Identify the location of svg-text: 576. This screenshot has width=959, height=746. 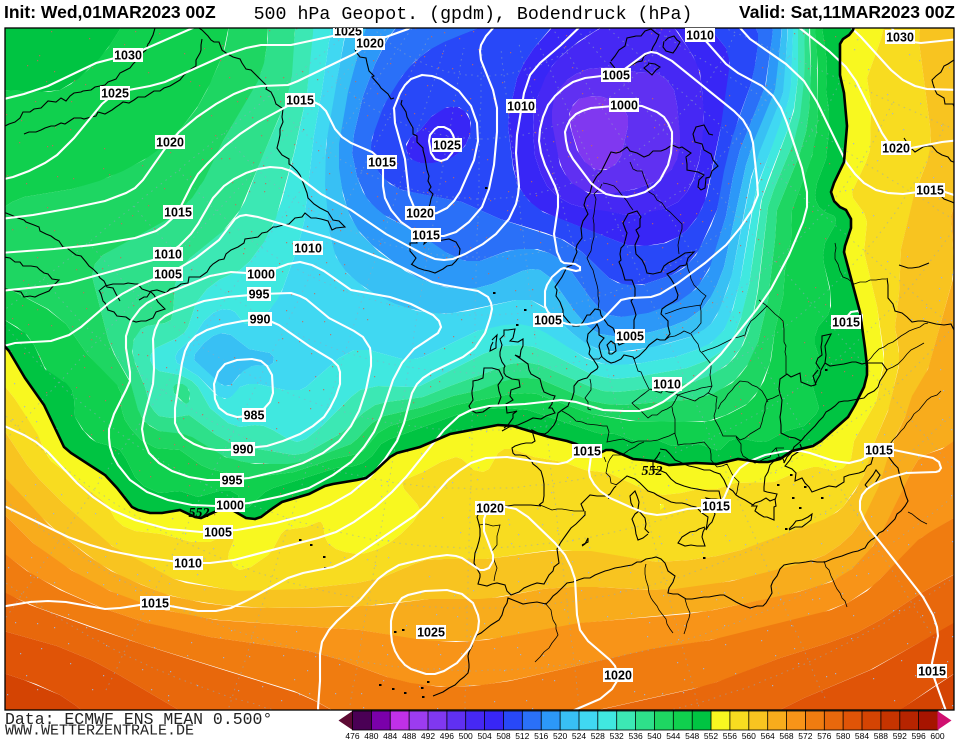
(824, 736).